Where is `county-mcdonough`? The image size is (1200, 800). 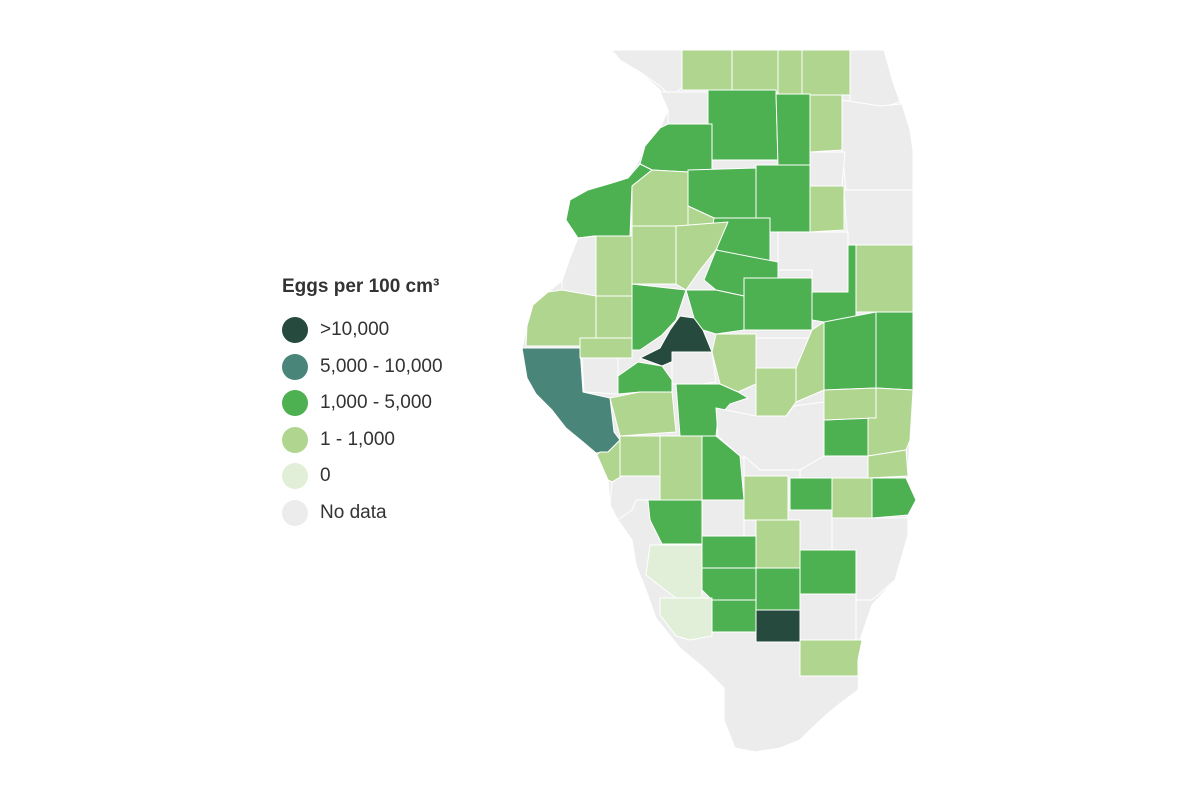
county-mcdonough is located at coordinates (600, 376).